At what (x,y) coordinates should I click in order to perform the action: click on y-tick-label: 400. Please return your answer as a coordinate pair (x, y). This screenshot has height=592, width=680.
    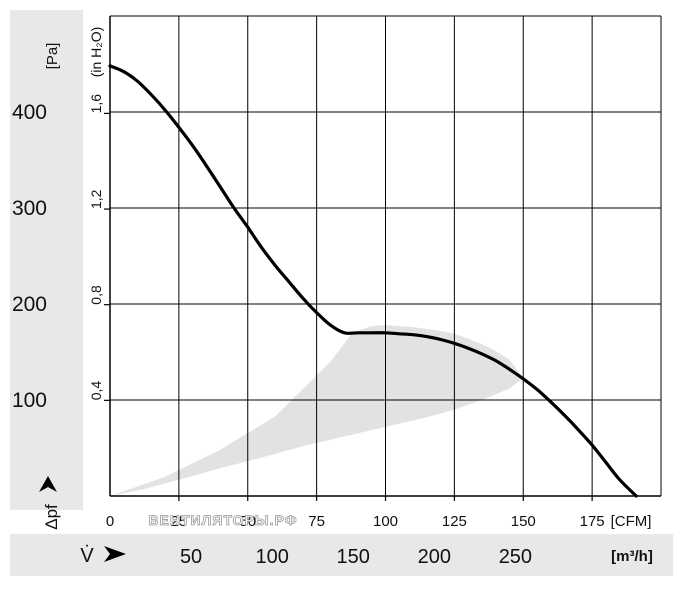
    Looking at the image, I should click on (29, 112).